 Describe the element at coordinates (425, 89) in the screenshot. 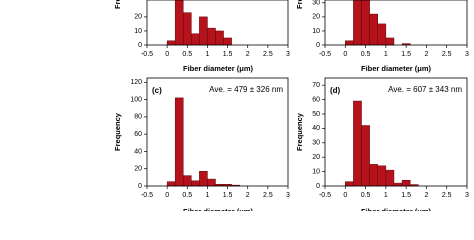

I see `annotation: Ave. = 607 ± 343 nm` at that location.